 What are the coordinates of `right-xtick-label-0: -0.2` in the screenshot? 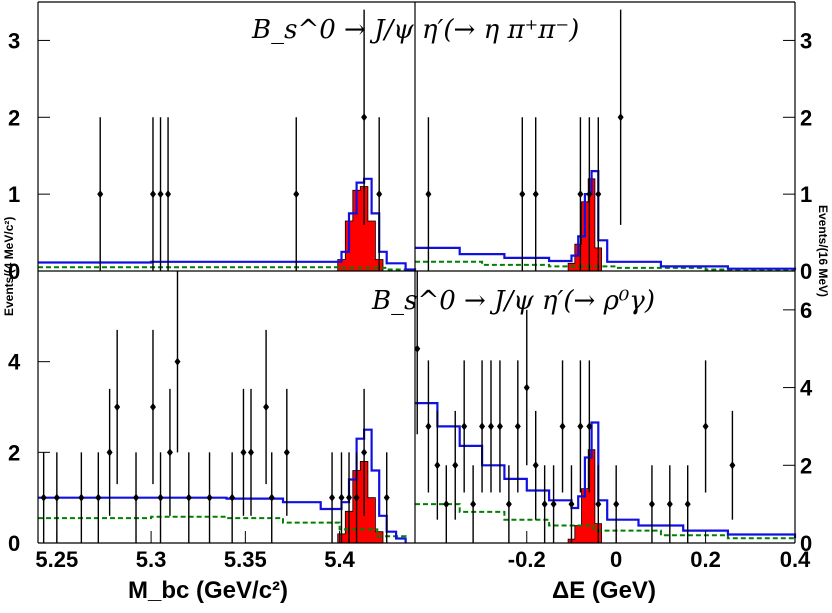 It's located at (527, 559).